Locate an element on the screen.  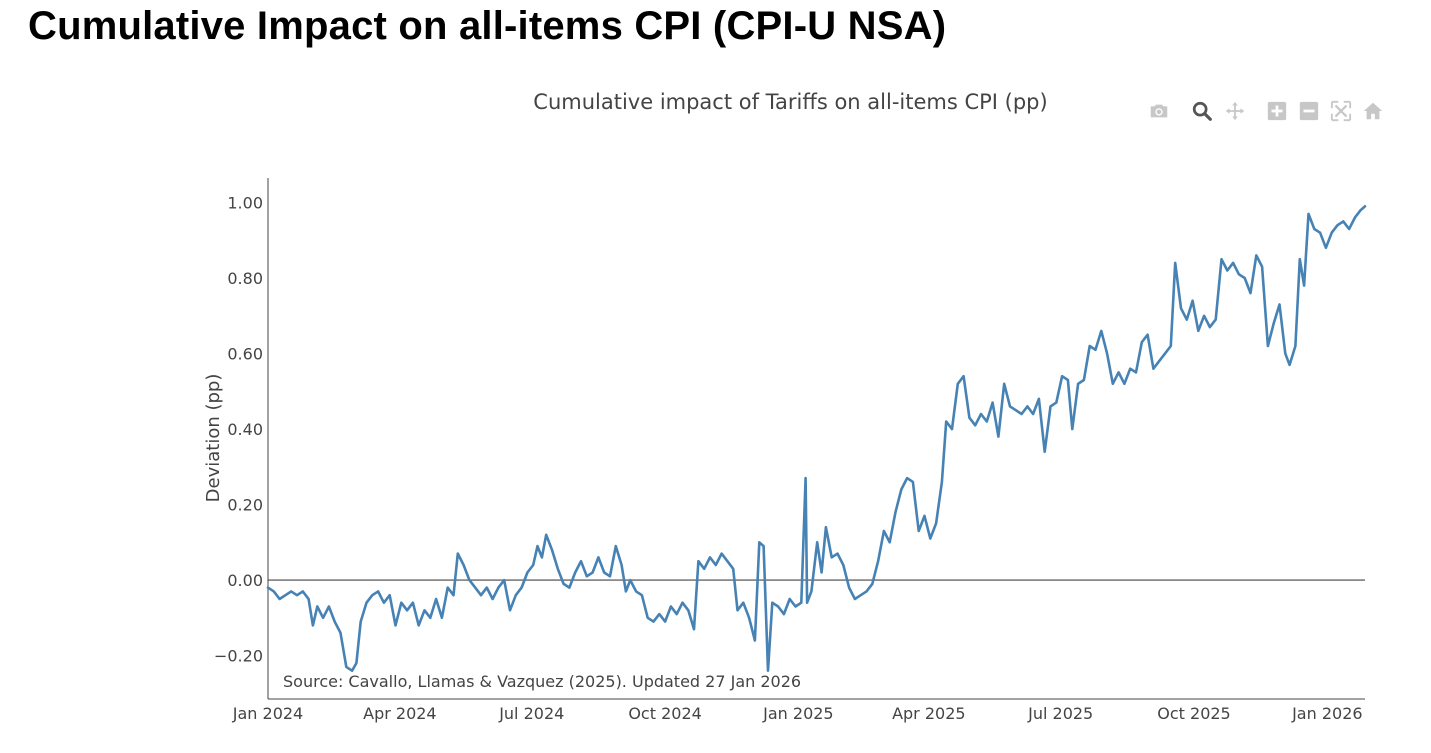
x-tick-label: Oct 2025 is located at coordinates (1193, 713).